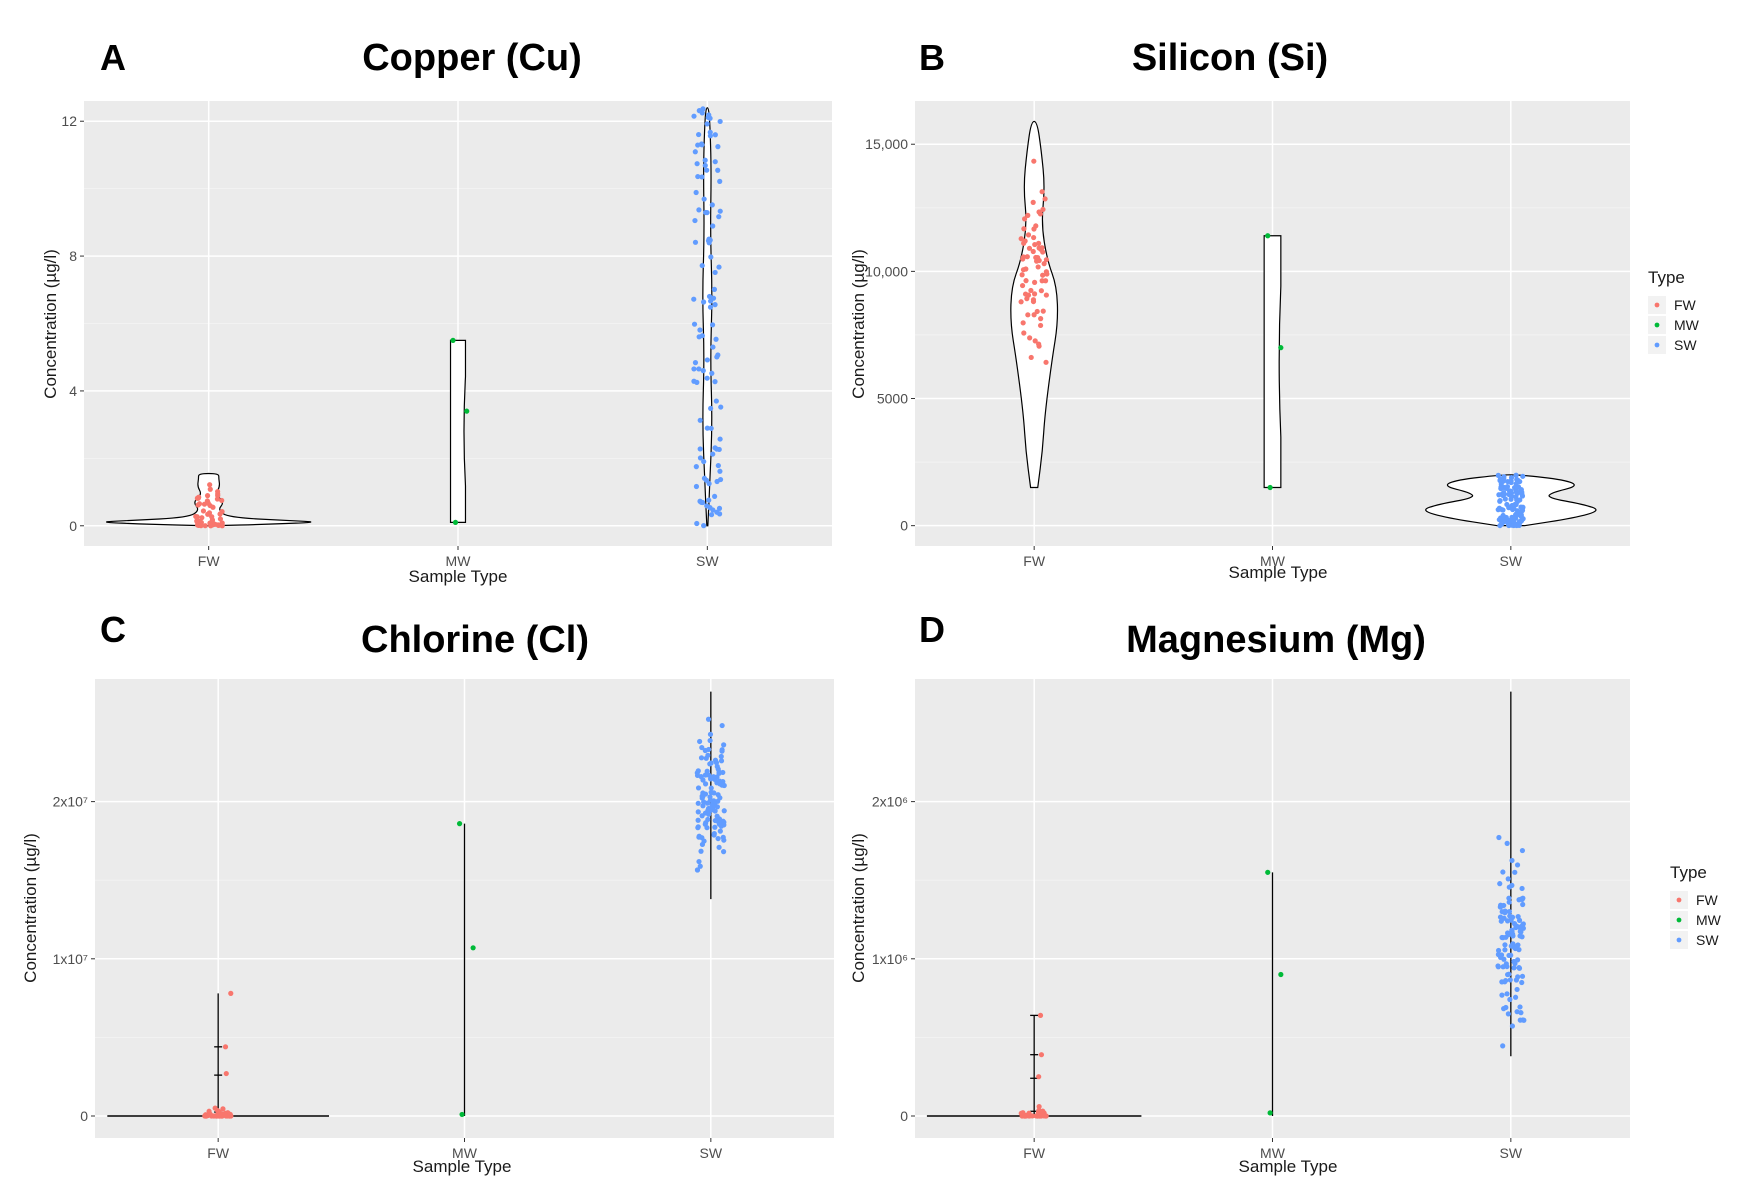 The width and height of the screenshot is (1755, 1200). I want to click on chart-title: Chlorine (Cl), so click(475, 640).